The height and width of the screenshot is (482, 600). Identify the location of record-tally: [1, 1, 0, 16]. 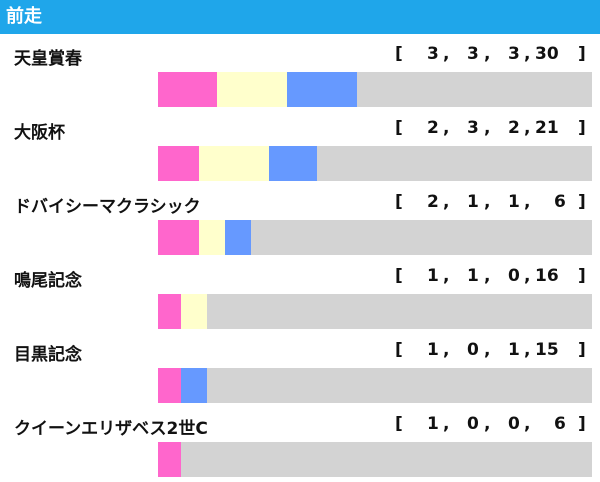
(490, 277).